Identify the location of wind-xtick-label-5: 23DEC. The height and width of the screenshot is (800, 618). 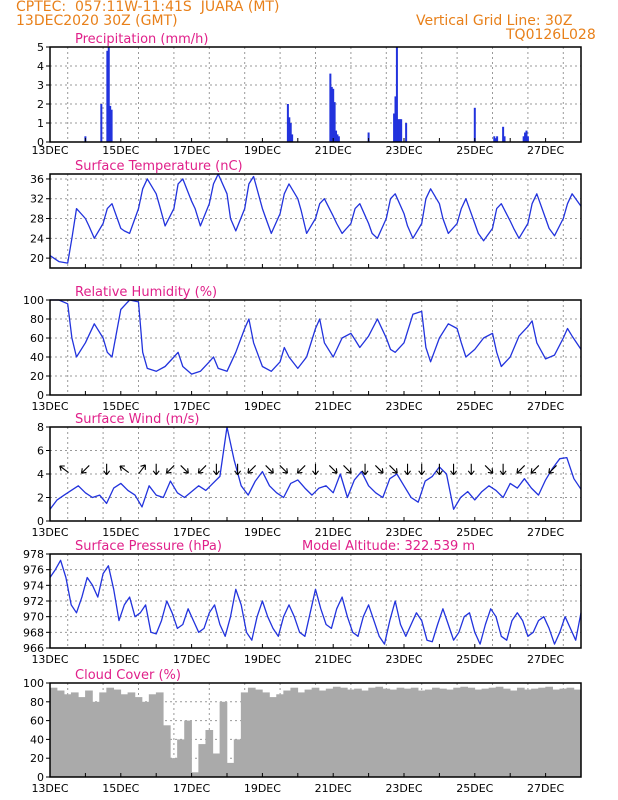
(403, 532).